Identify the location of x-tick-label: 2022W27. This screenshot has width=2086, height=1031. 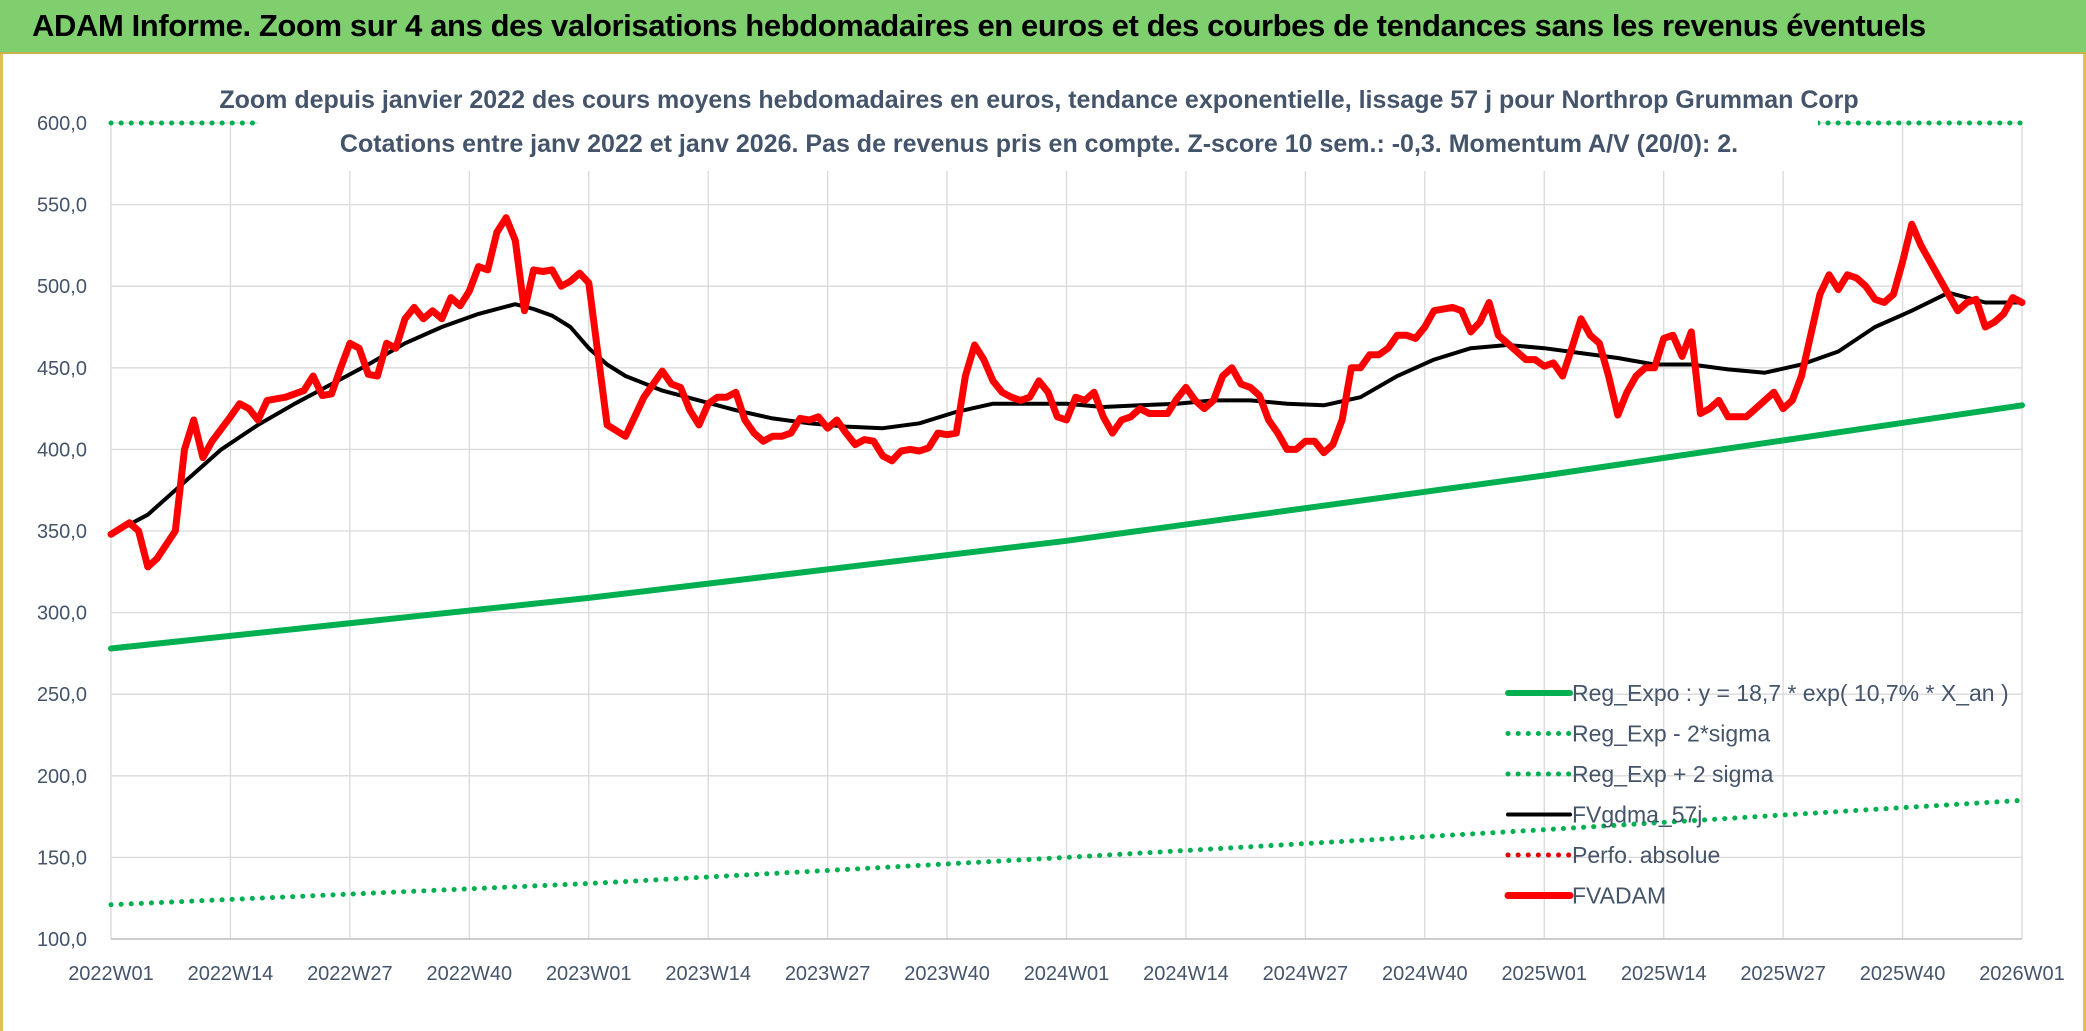
(350, 974).